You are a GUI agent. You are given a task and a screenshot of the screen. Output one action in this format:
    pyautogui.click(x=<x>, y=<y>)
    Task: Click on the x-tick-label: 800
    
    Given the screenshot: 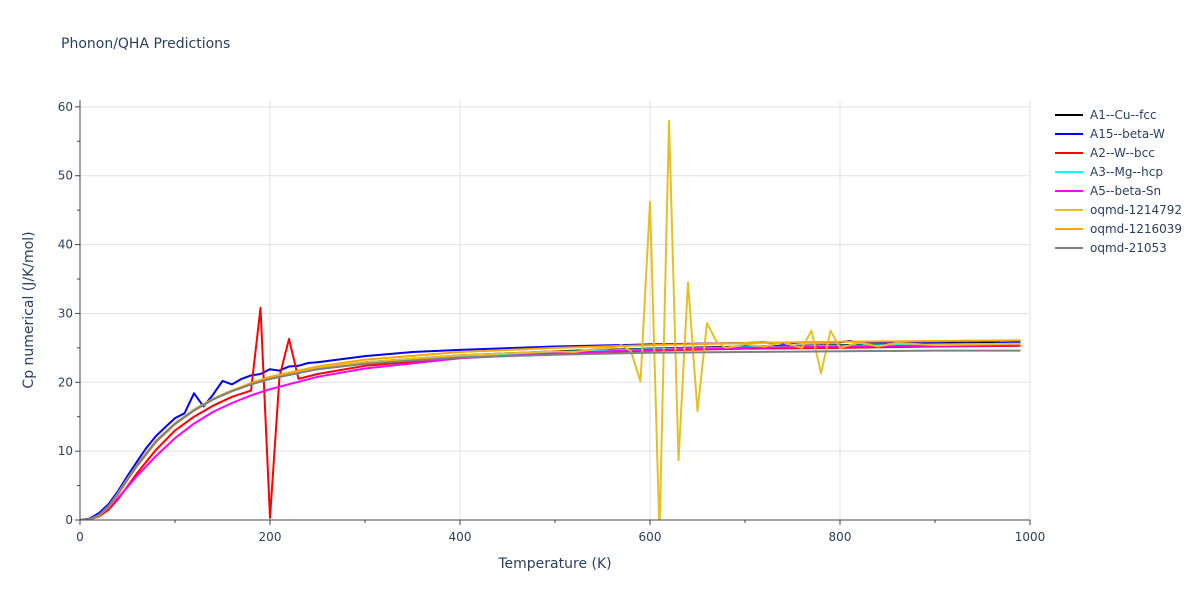 What is the action you would take?
    pyautogui.click(x=840, y=537)
    